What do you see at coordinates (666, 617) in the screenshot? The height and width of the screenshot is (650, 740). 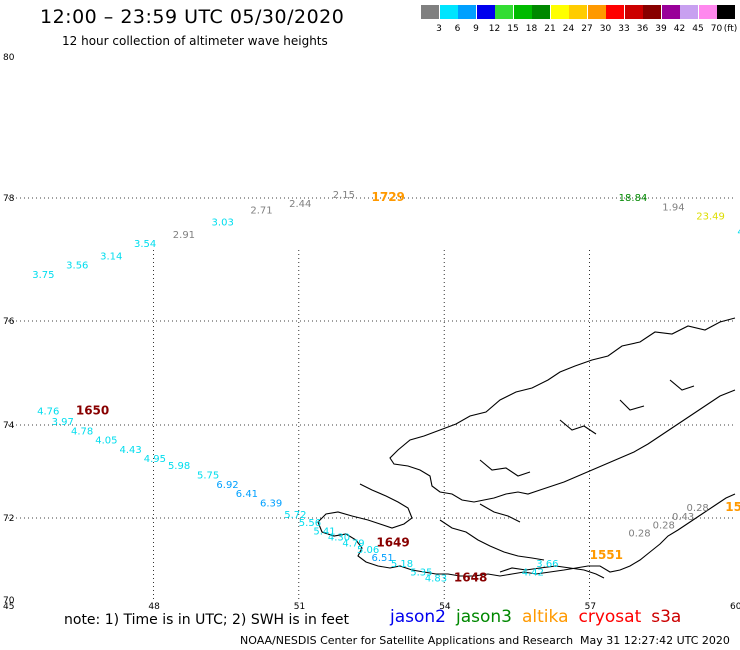 I see `legend-satellite-s3a: s3a` at bounding box center [666, 617].